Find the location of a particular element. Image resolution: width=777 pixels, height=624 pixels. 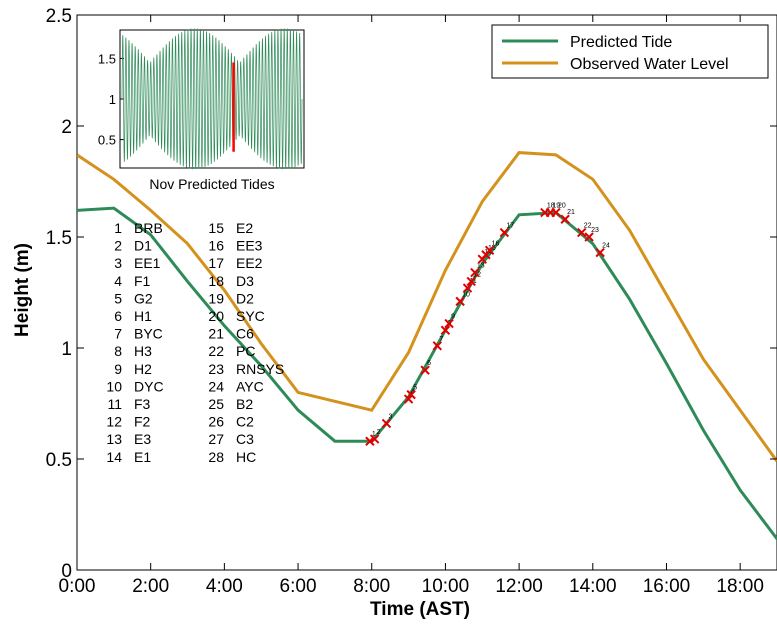

sample-point-label: 23 is located at coordinates (595, 230).